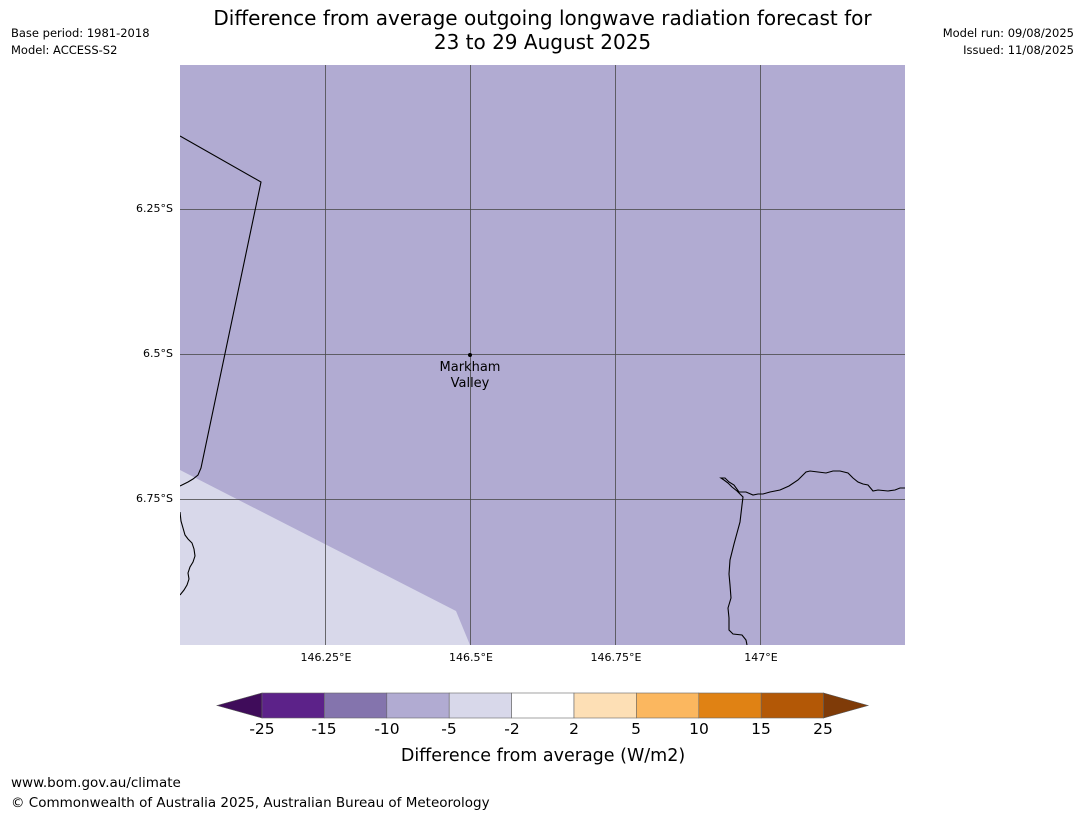 This screenshot has width=1085, height=816. I want to click on colorbar-tick: -25, so click(262, 729).